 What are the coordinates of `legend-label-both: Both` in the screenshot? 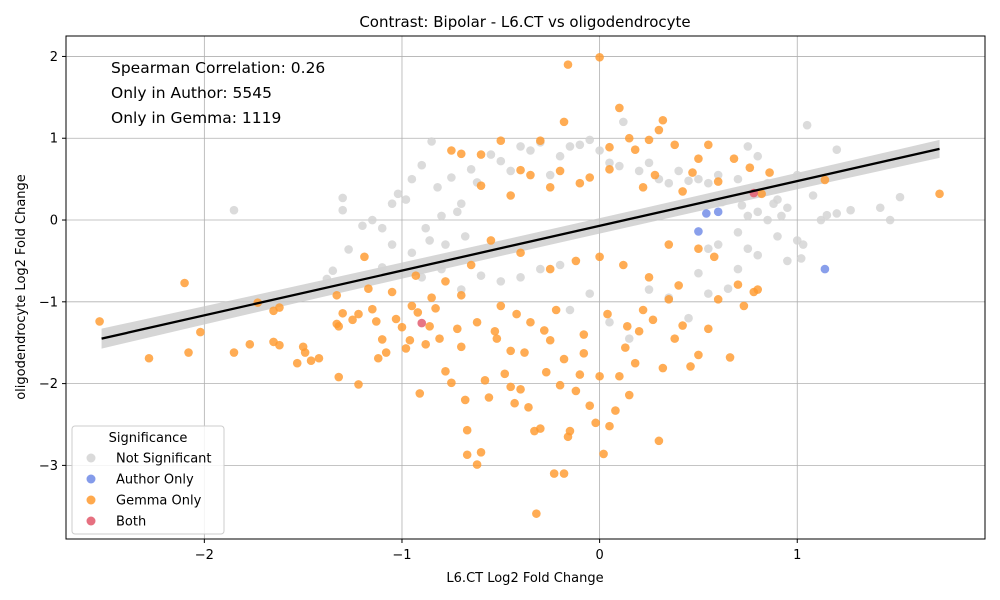 It's located at (131, 522).